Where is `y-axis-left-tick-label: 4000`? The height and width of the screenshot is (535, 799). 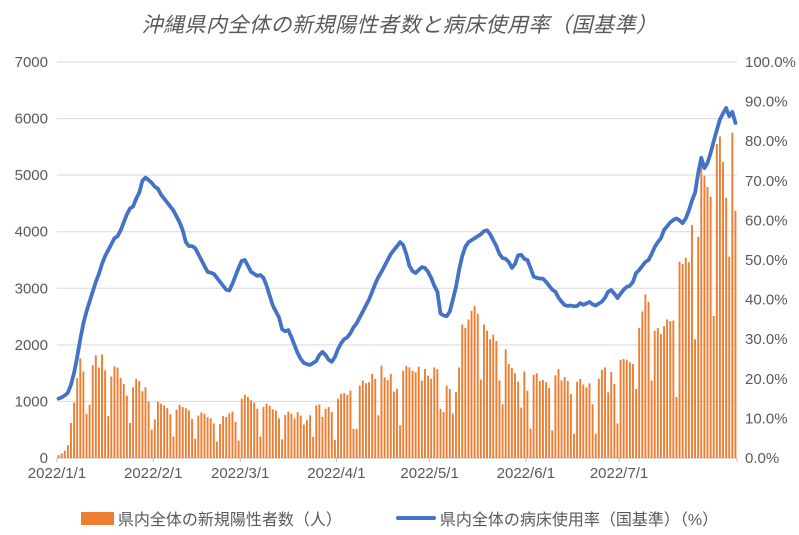
y-axis-left-tick-label: 4000 is located at coordinates (31, 232).